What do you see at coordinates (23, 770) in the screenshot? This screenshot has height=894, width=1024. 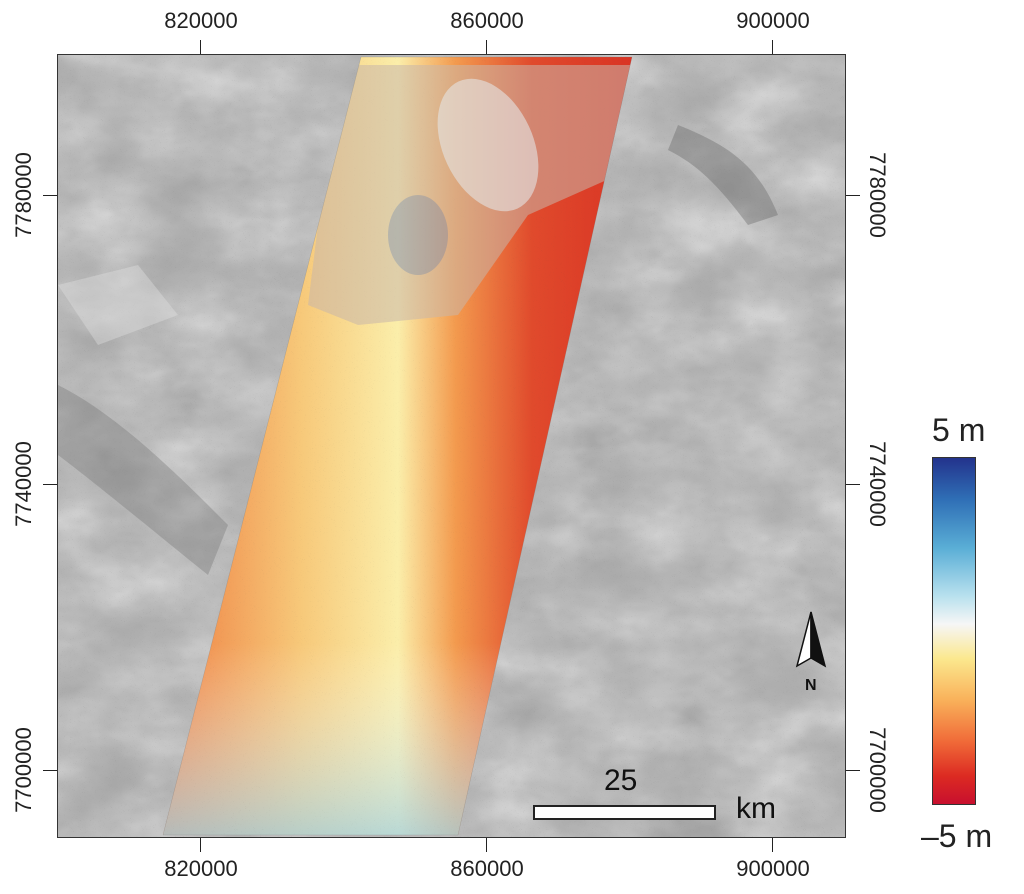 I see `y-tick-left-7700000: 7700000` at bounding box center [23, 770].